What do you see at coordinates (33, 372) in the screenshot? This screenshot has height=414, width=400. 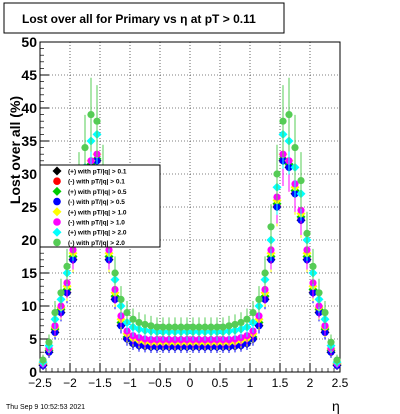 I see `y-tick-label: 0` at bounding box center [33, 372].